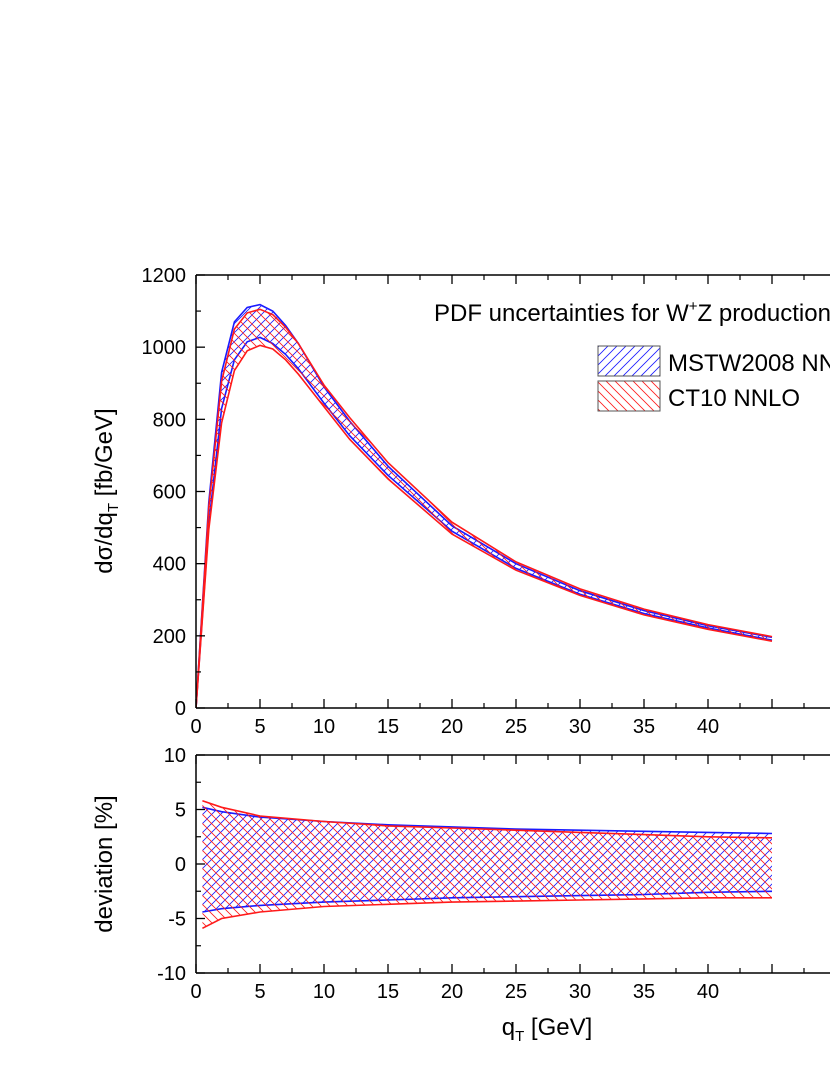  What do you see at coordinates (164, 348) in the screenshot?
I see `main-y-tick-label: 1000` at bounding box center [164, 348].